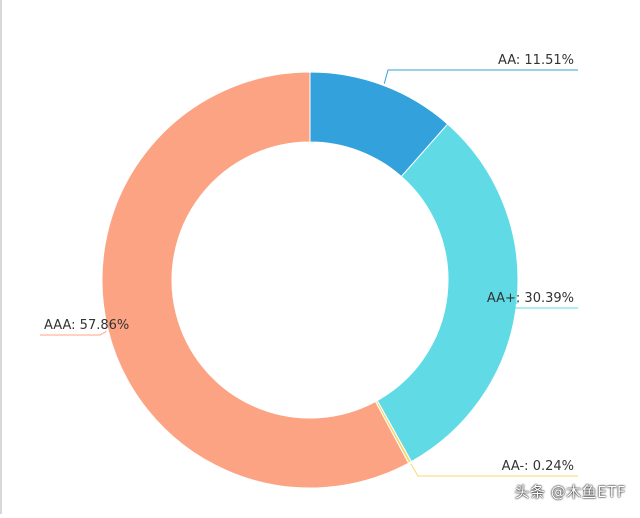 Image resolution: width=640 pixels, height=518 pixels. What do you see at coordinates (494, 470) in the screenshot?
I see `leader-line-aa-minus` at bounding box center [494, 470].